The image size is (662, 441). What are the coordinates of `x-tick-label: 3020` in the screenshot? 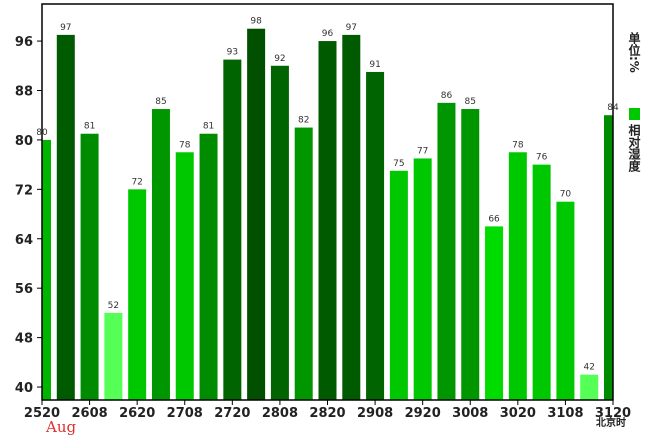 It's located at (518, 413).